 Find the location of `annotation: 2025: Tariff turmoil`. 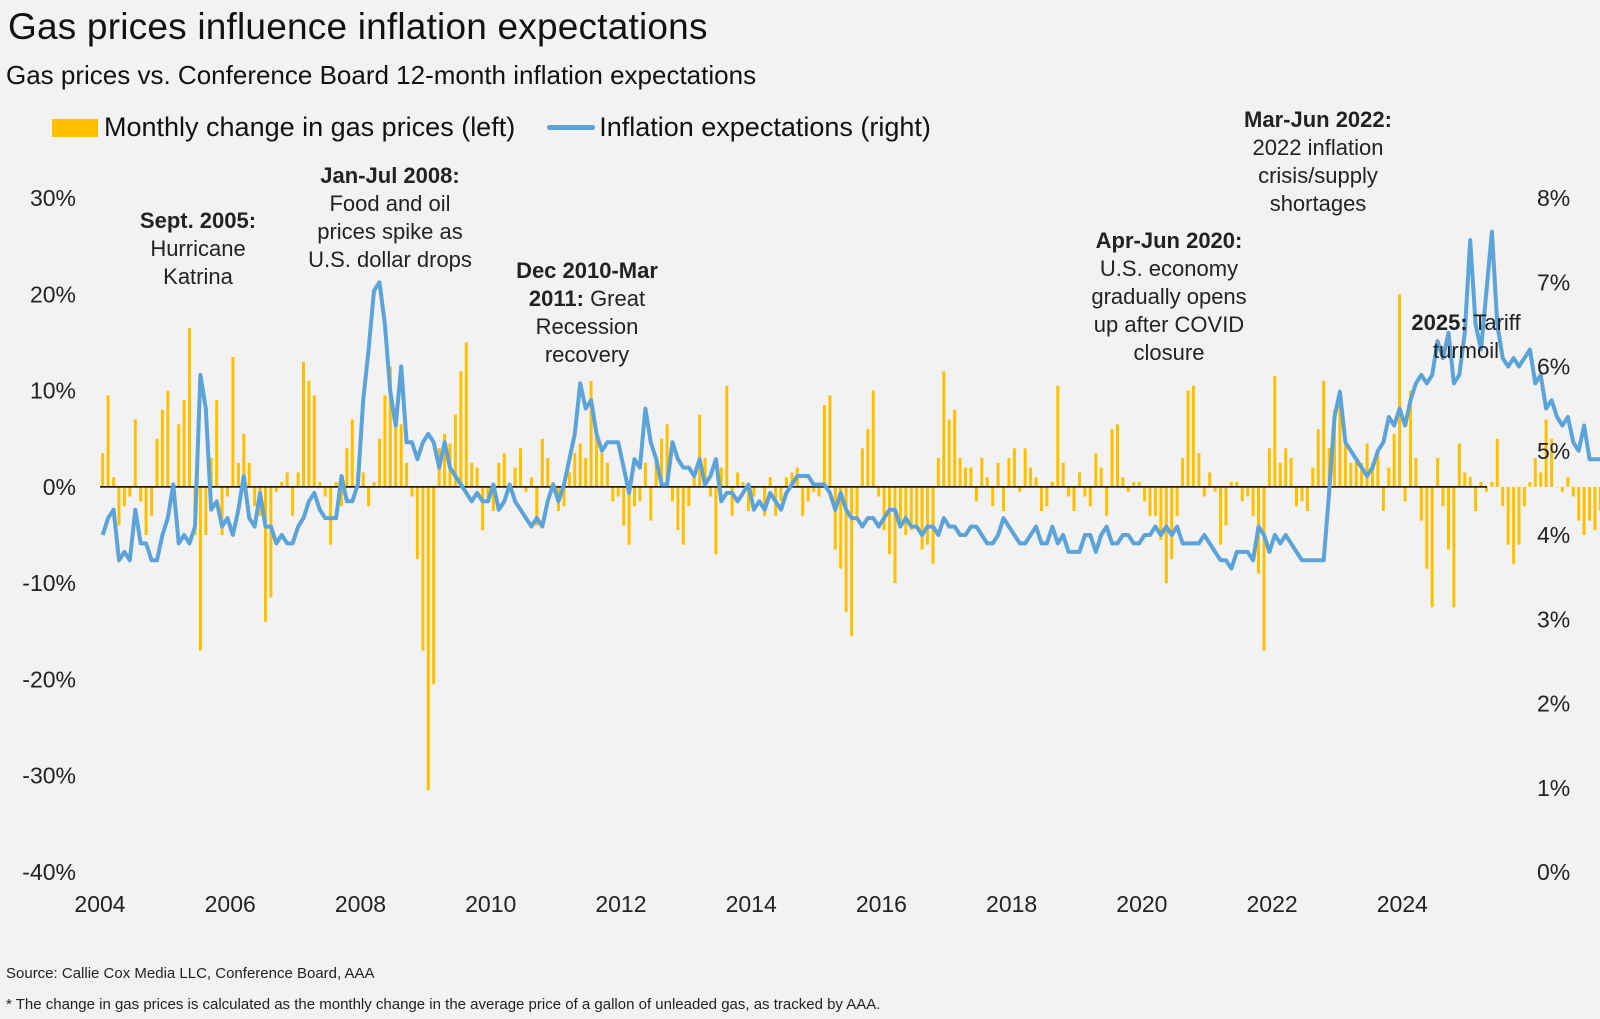

annotation: 2025: Tariff turmoil is located at coordinates (1466, 336).